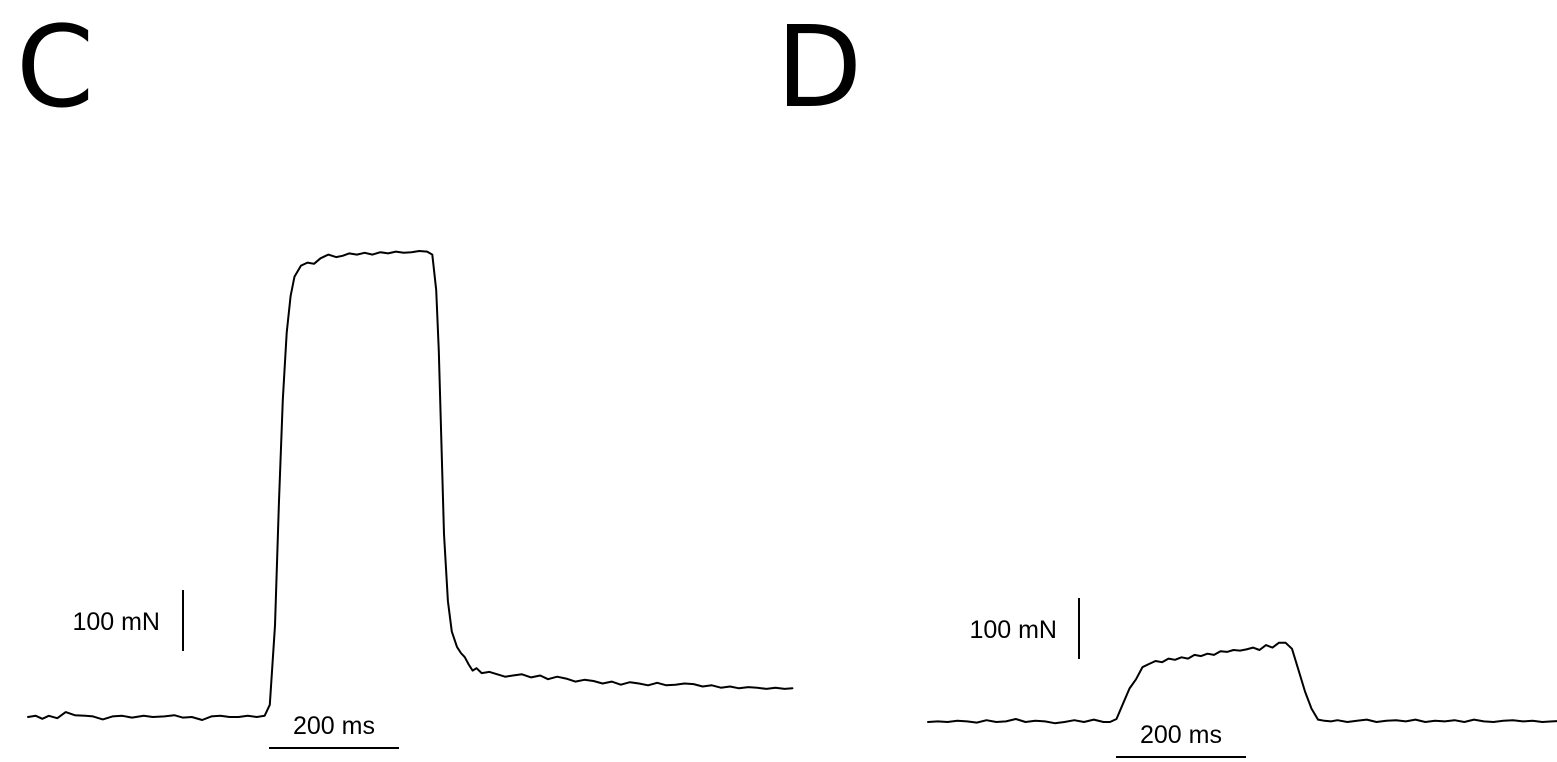 The width and height of the screenshot is (1557, 762). I want to click on panel-c-y-scale-label: 100 mN, so click(116, 622).